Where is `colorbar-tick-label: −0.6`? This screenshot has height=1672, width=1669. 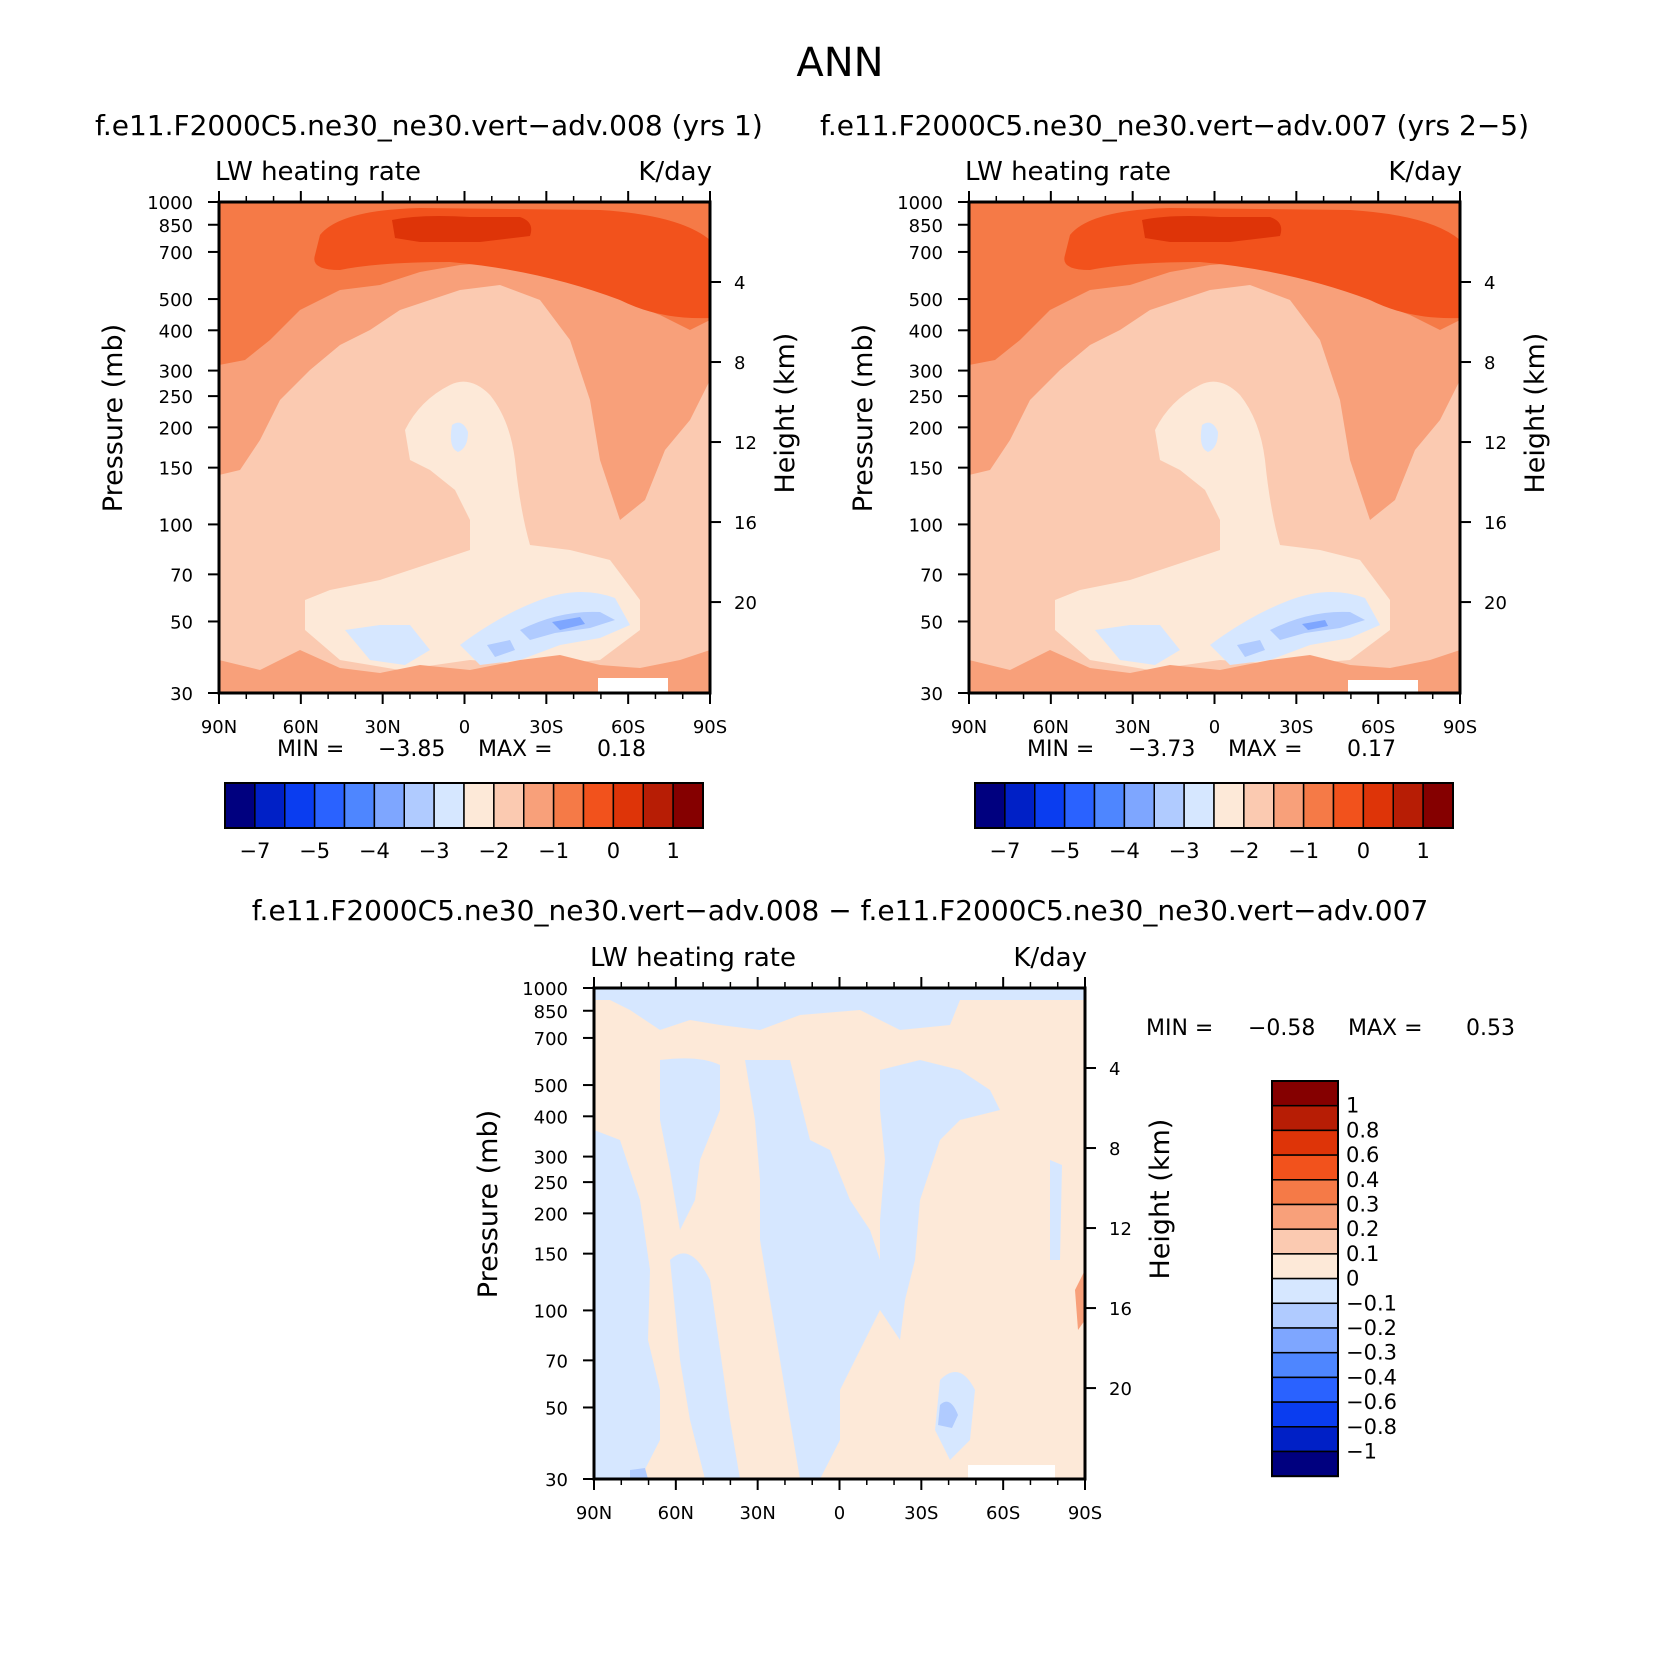 colorbar-tick-label: −0.6 is located at coordinates (1371, 1402).